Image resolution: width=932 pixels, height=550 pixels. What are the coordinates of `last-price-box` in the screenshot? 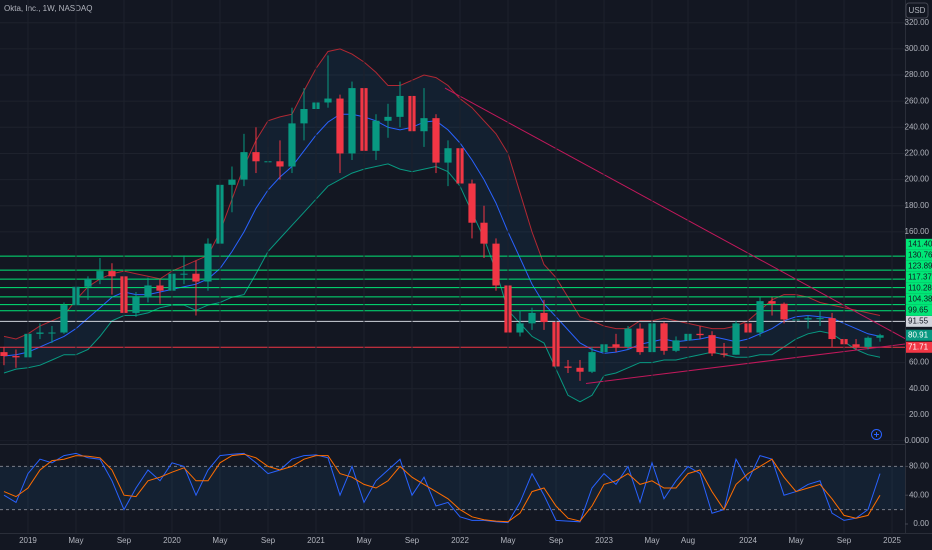 It's located at (919, 335).